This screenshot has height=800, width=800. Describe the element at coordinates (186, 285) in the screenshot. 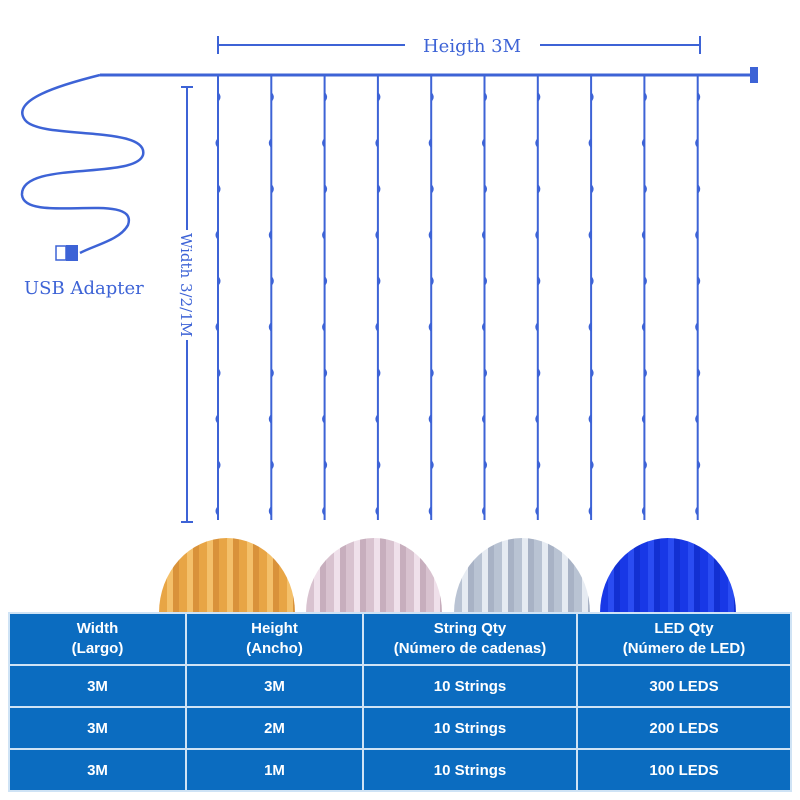

I see `width-label: Width 3/2/1M` at that location.